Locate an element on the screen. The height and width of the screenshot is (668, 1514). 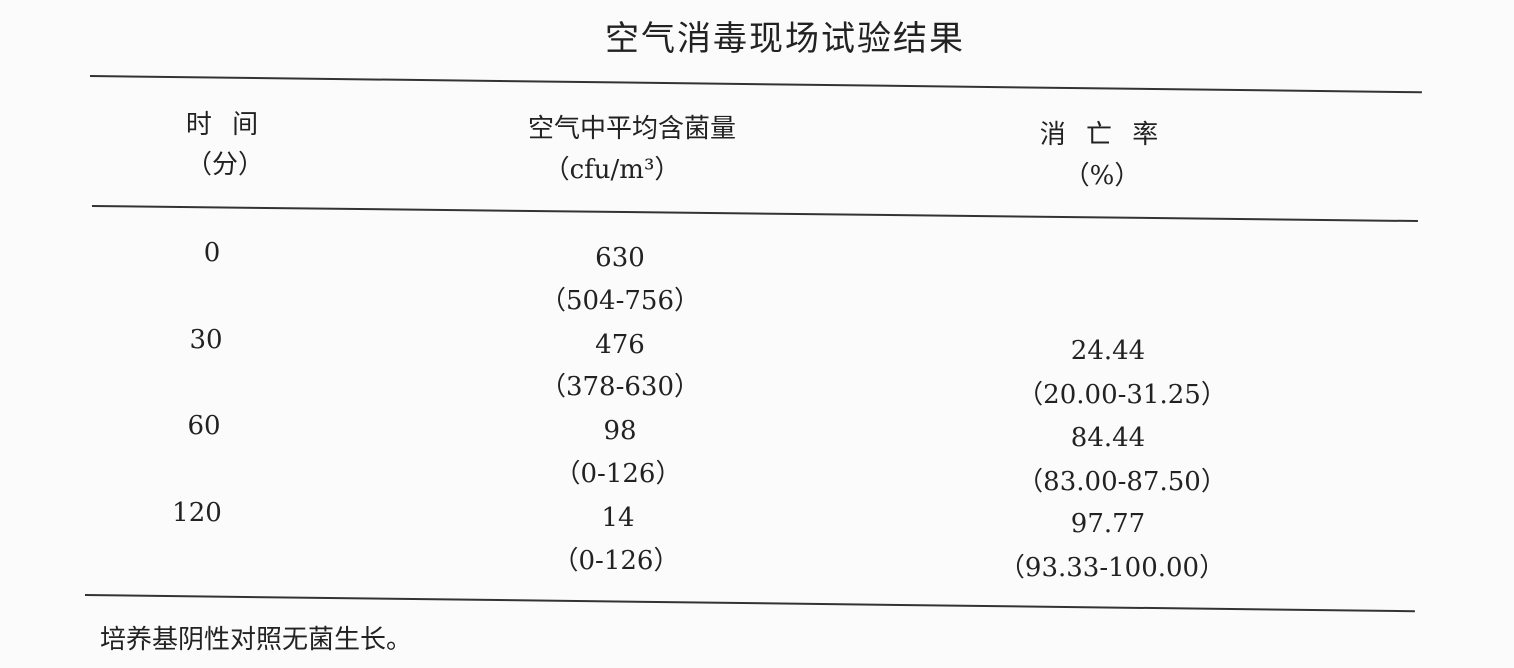
top-rule is located at coordinates (755, 84).